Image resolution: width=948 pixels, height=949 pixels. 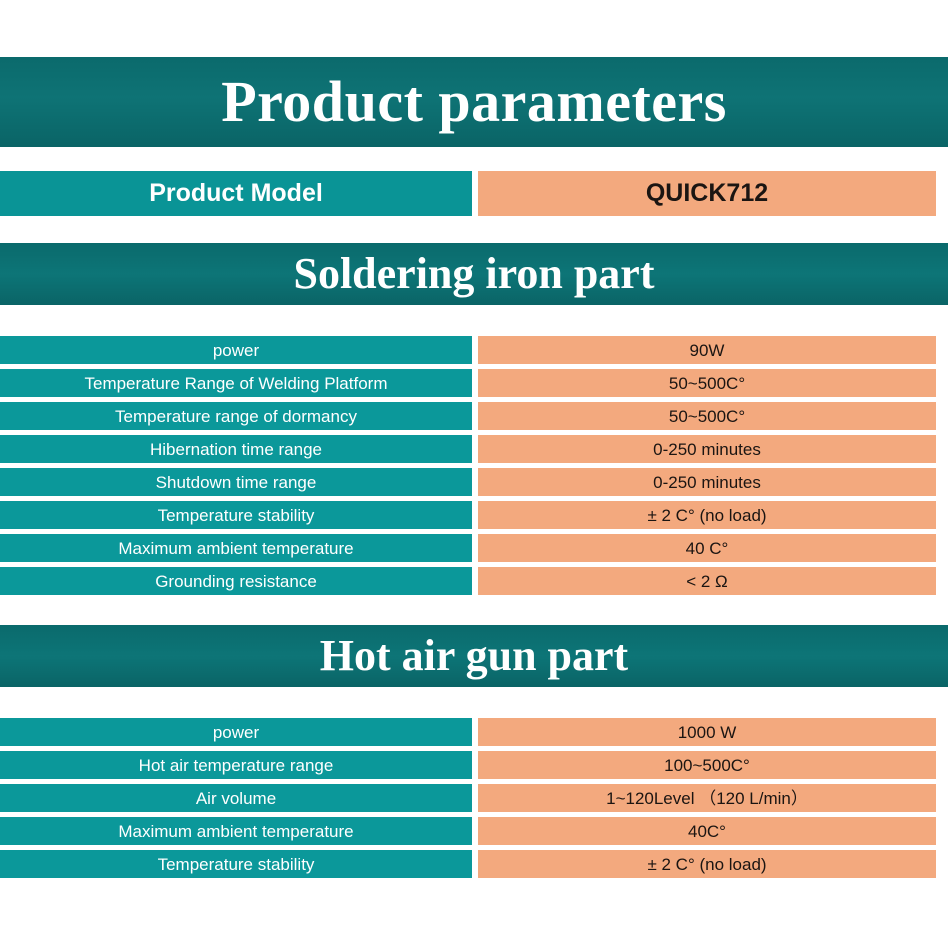 I want to click on row-value-cell: 90W, so click(x=707, y=350).